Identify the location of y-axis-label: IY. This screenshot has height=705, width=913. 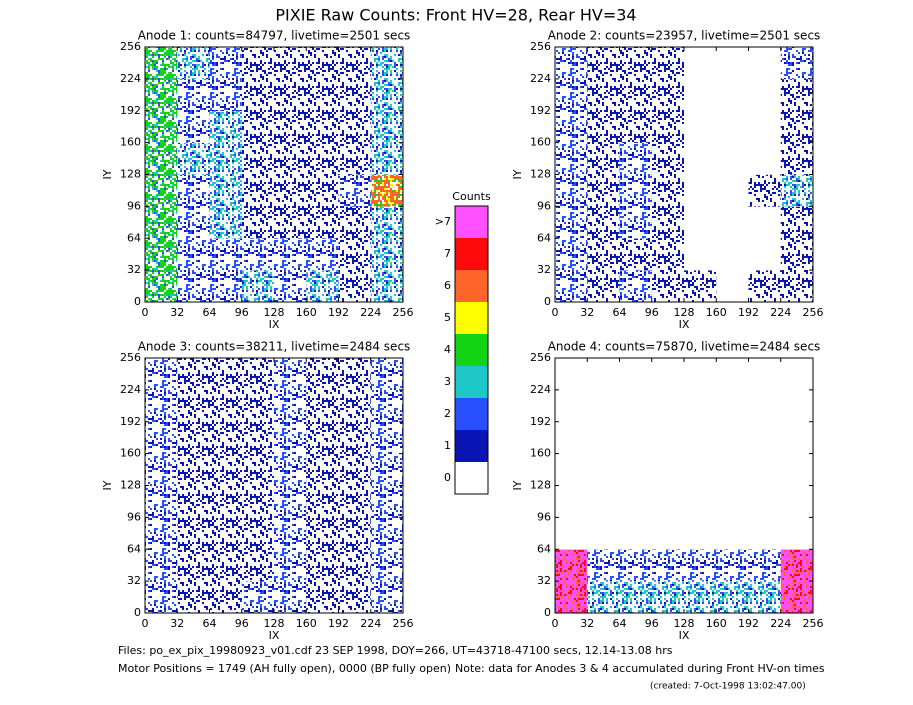
(107, 485).